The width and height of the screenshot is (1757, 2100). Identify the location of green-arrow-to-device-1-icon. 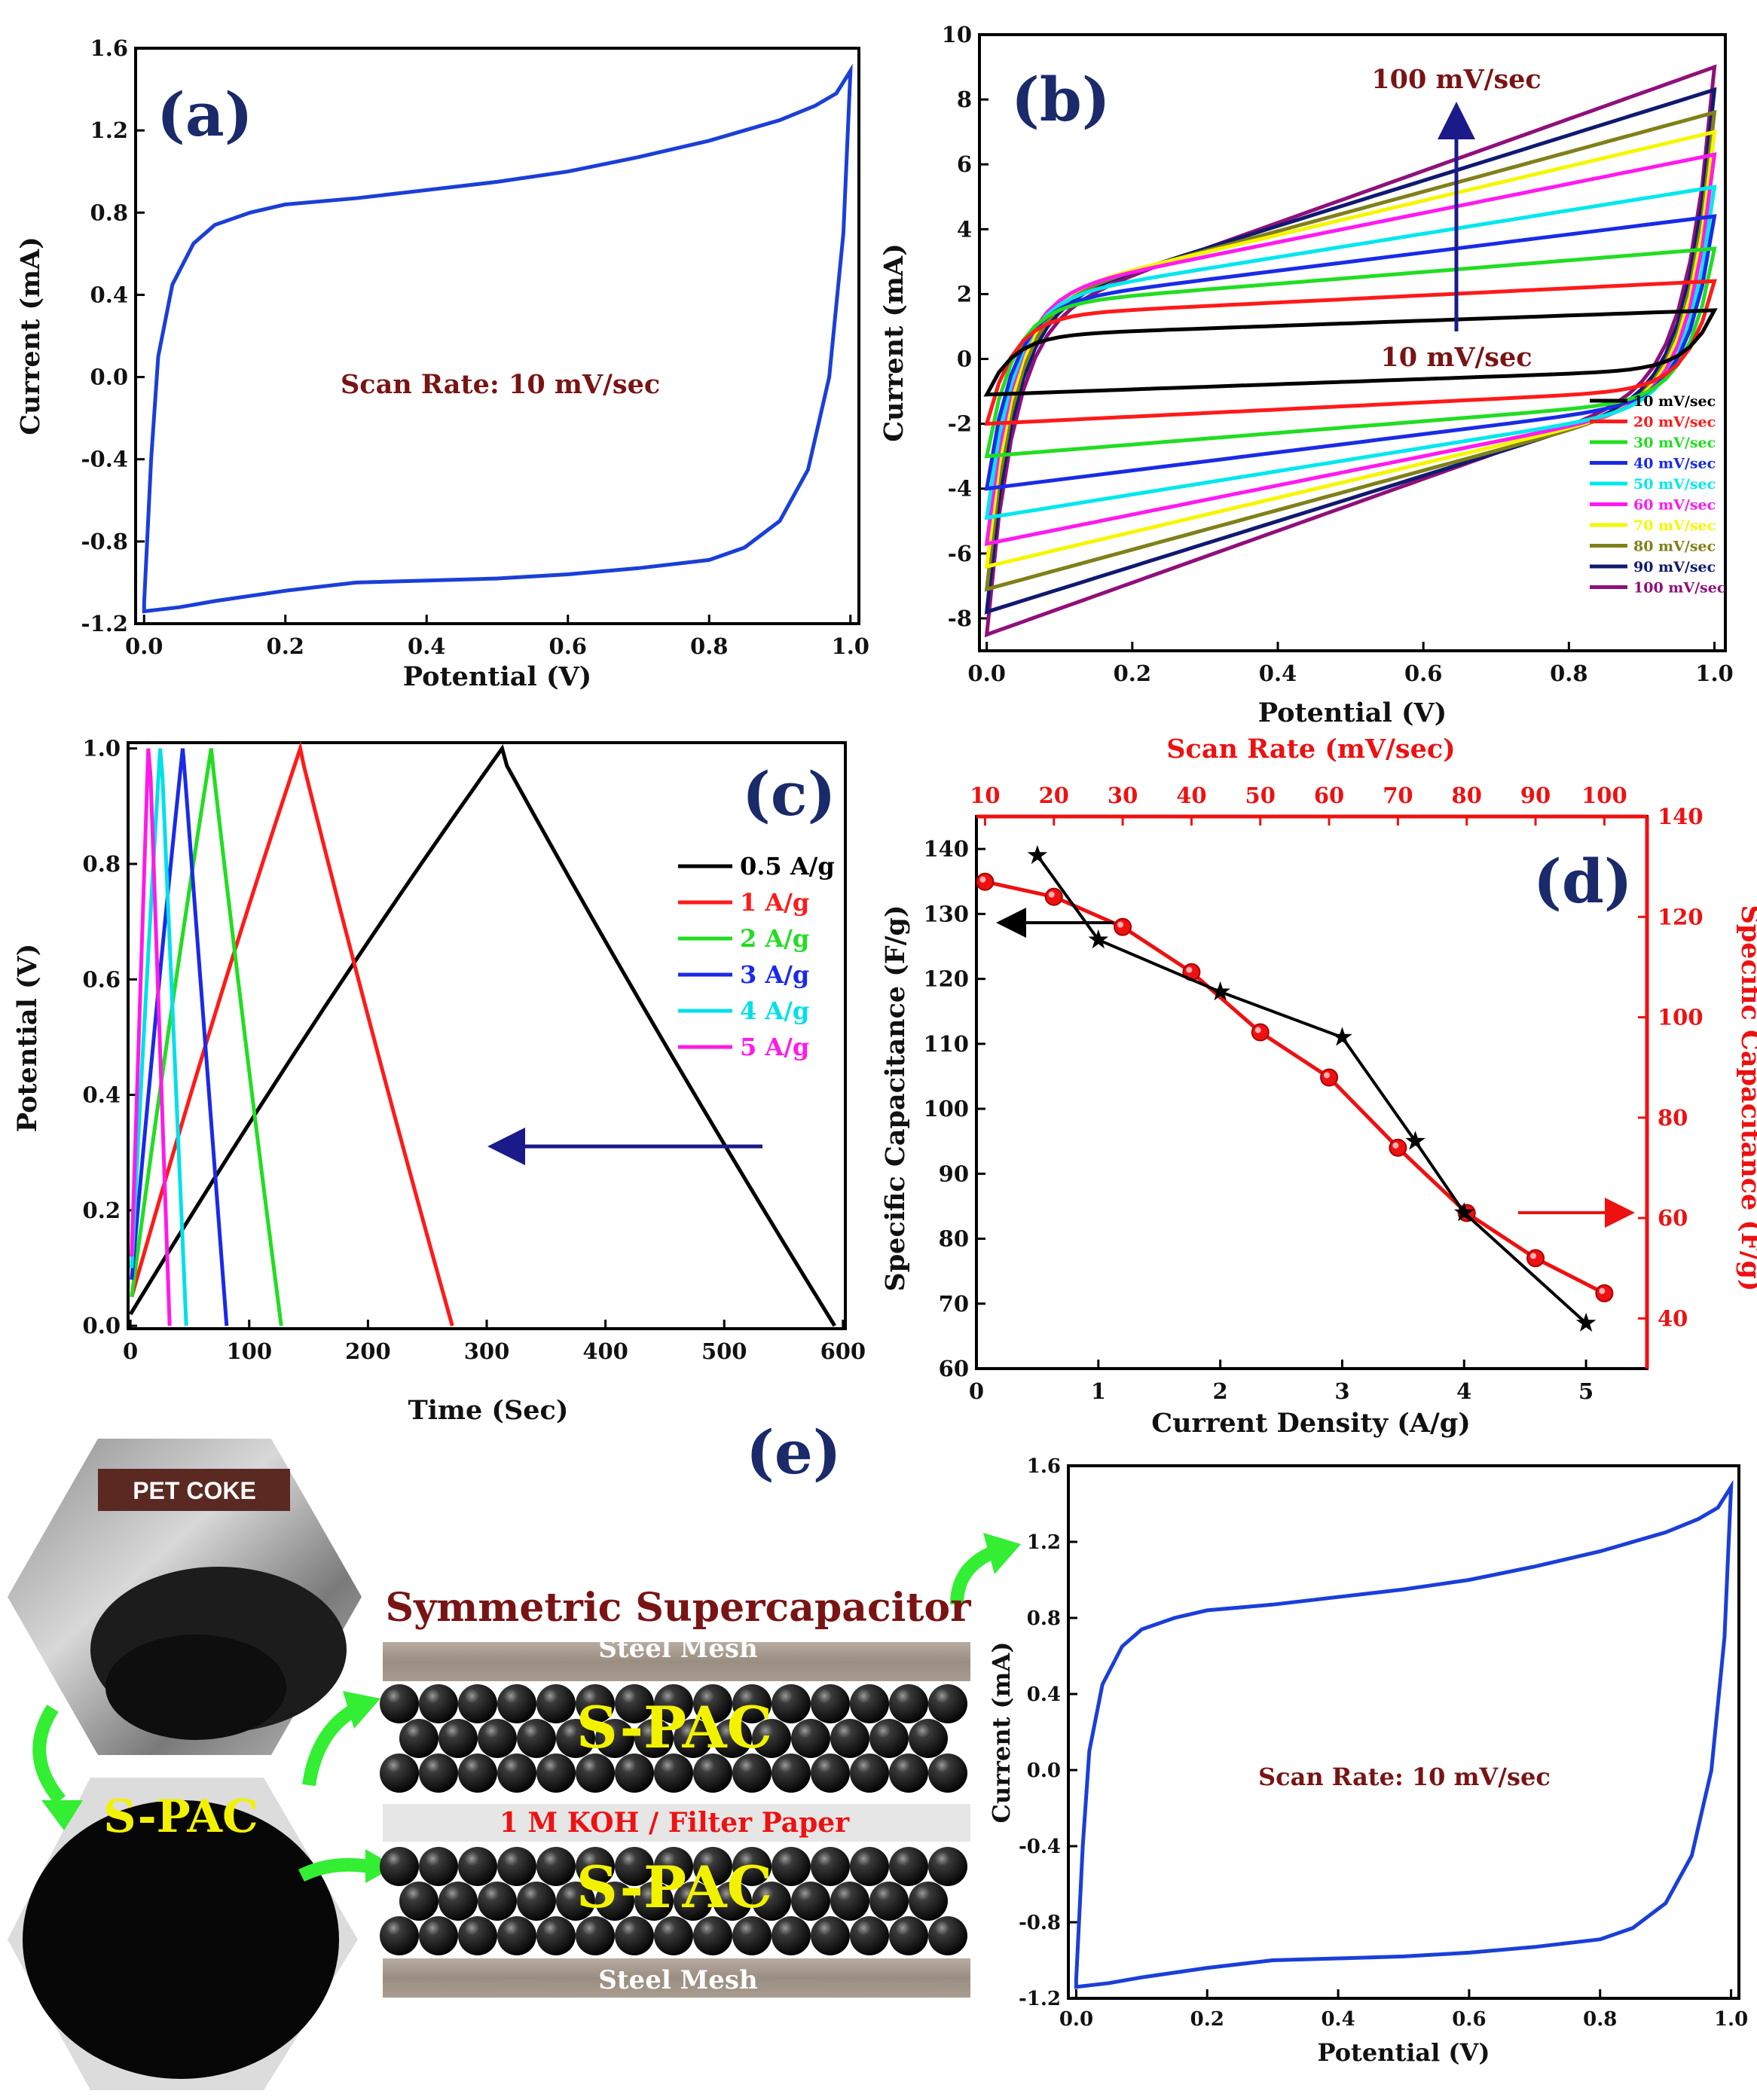
(330, 1746).